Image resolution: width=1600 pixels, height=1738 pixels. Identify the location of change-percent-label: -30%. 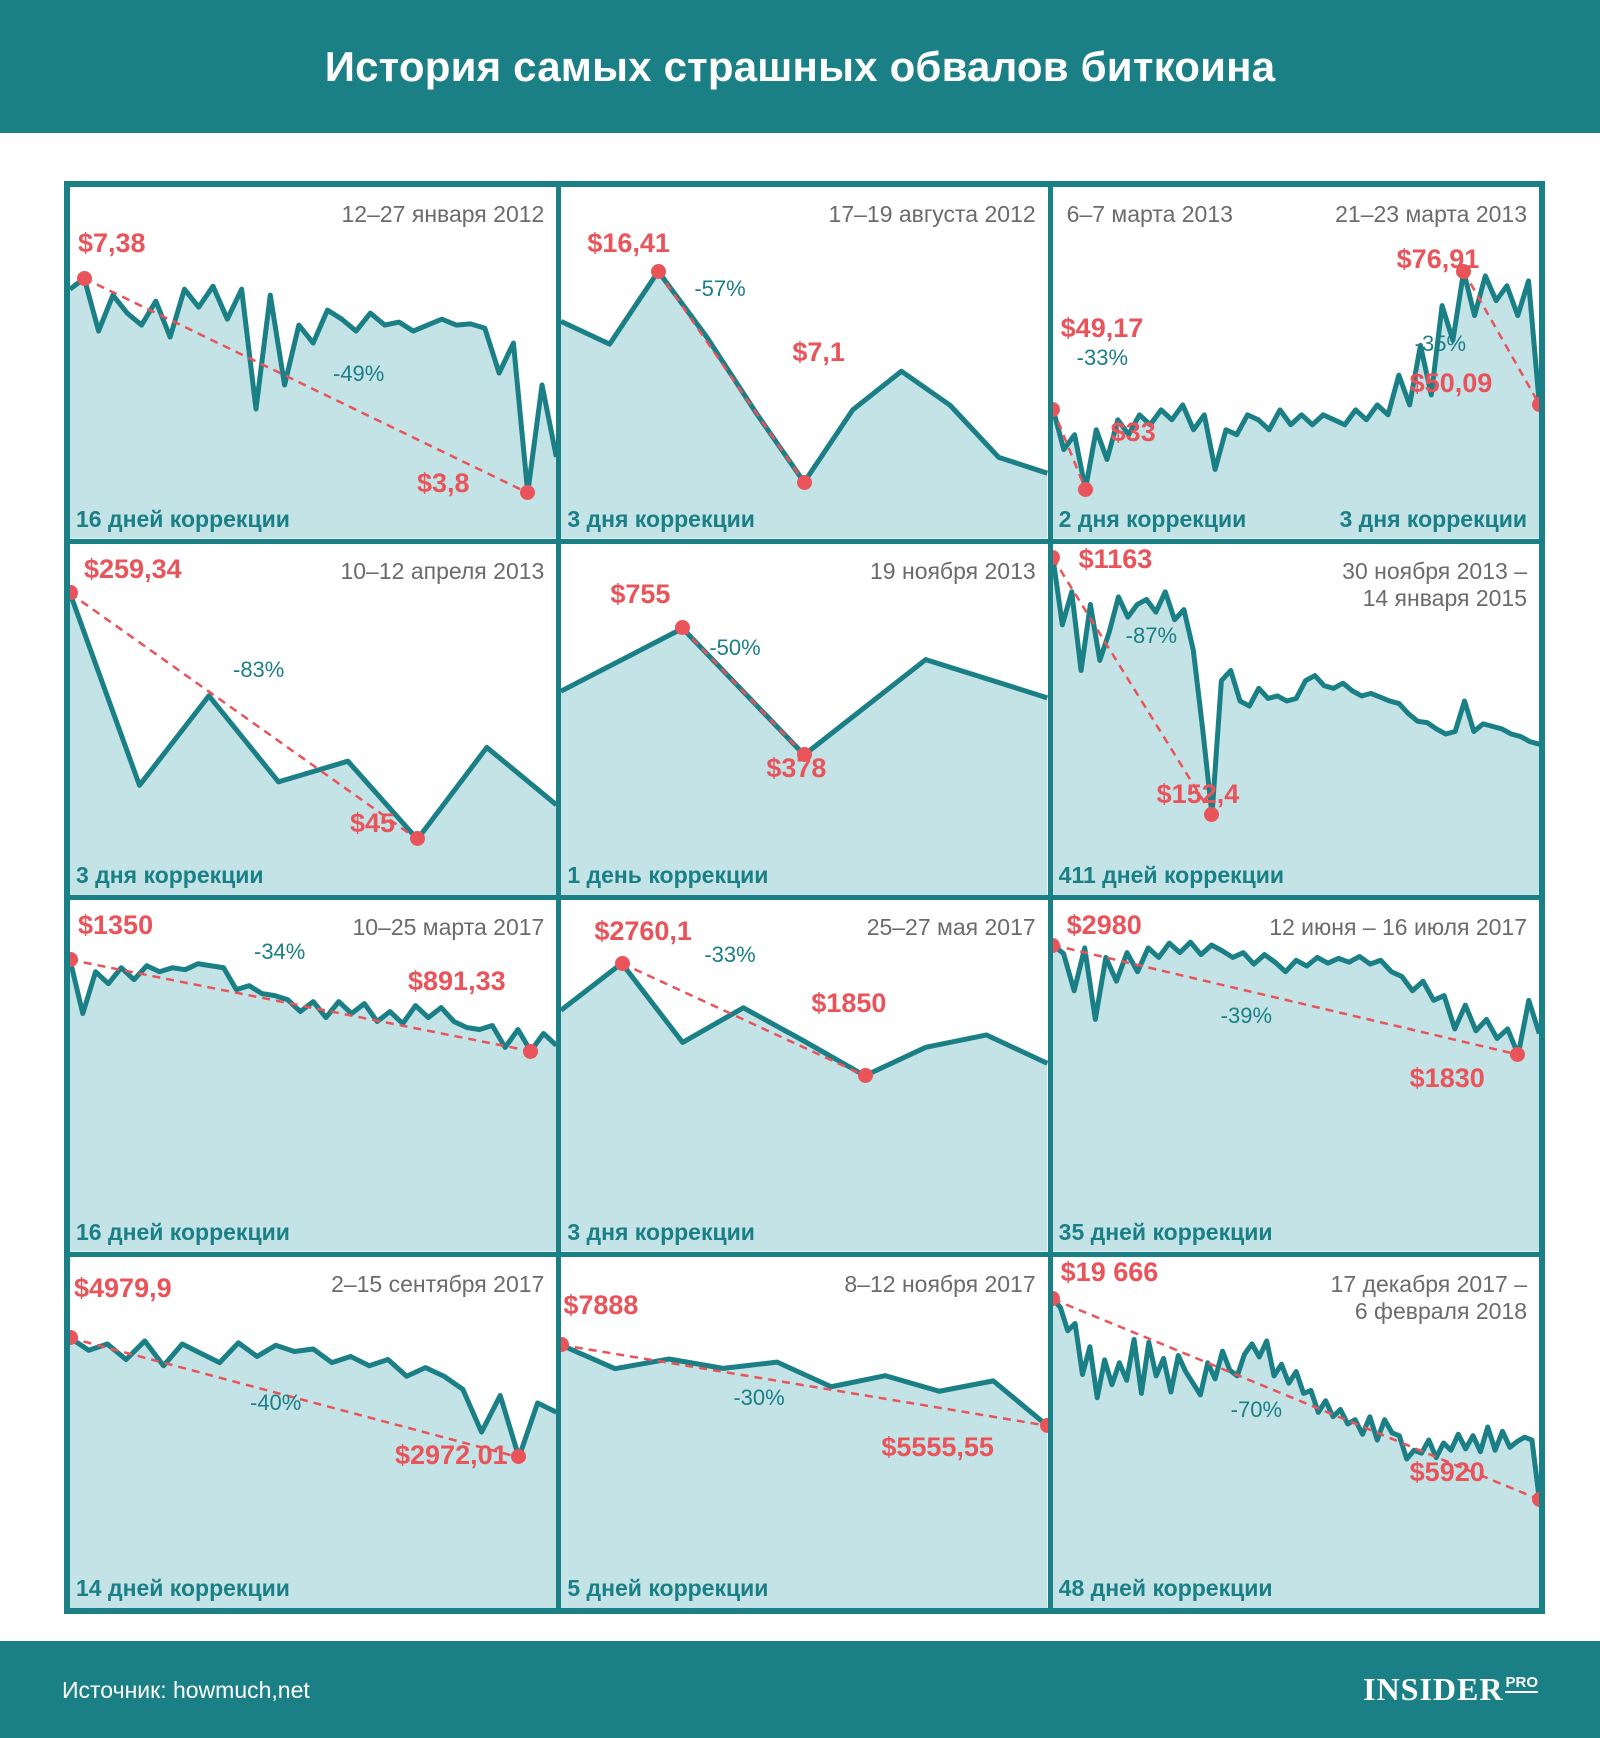
(759, 1397).